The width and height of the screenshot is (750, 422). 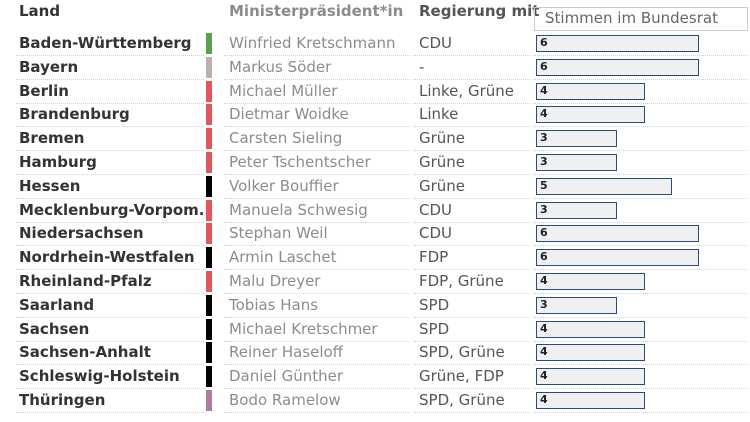 What do you see at coordinates (434, 257) in the screenshot?
I see `regierung-partner: FDP` at bounding box center [434, 257].